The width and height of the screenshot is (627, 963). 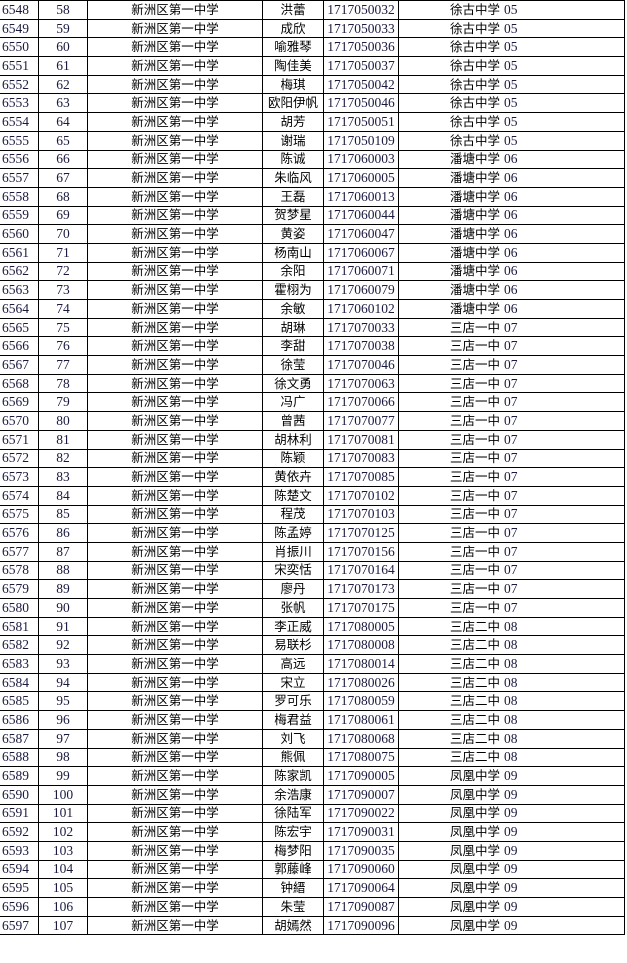 What do you see at coordinates (312, 832) in the screenshot?
I see `table-row: 6592 102 新洲区第一中学 陈宏宇 1717090031 凤凰中学 09` at bounding box center [312, 832].